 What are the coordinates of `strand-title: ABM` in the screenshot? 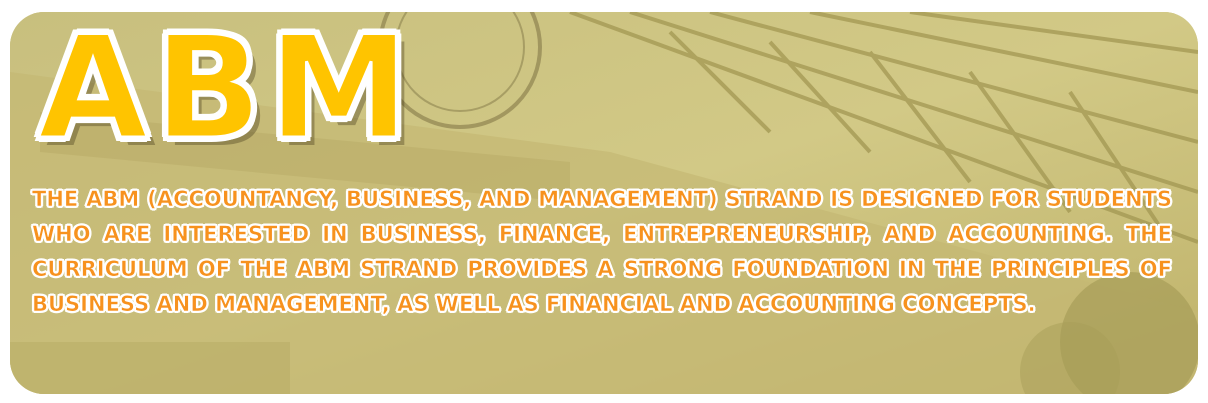 It's located at (226, 91).